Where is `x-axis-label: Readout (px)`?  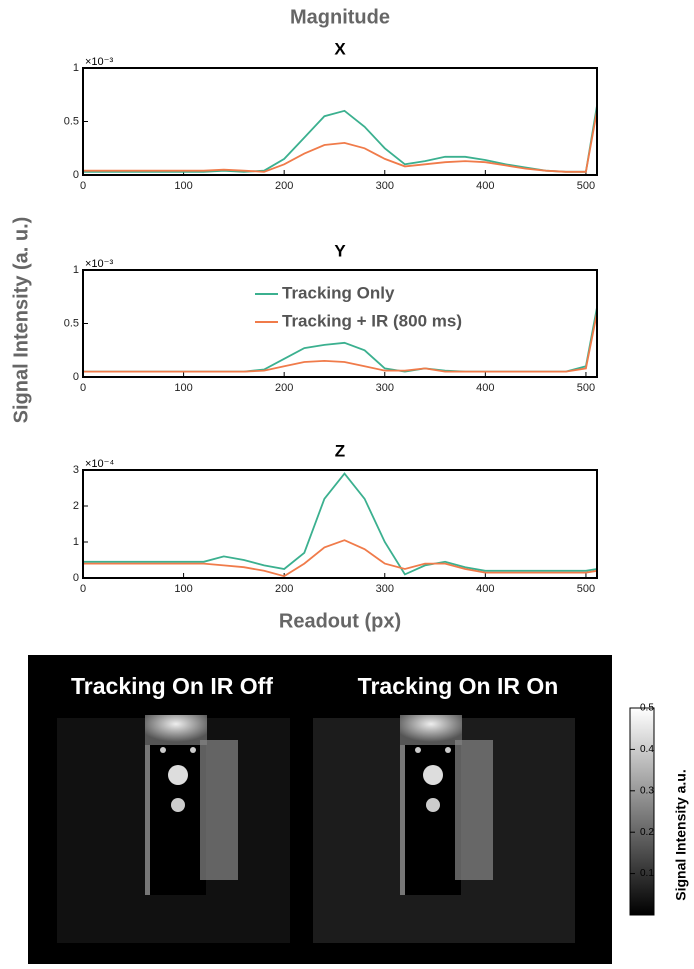
x-axis-label: Readout (px) is located at coordinates (340, 621).